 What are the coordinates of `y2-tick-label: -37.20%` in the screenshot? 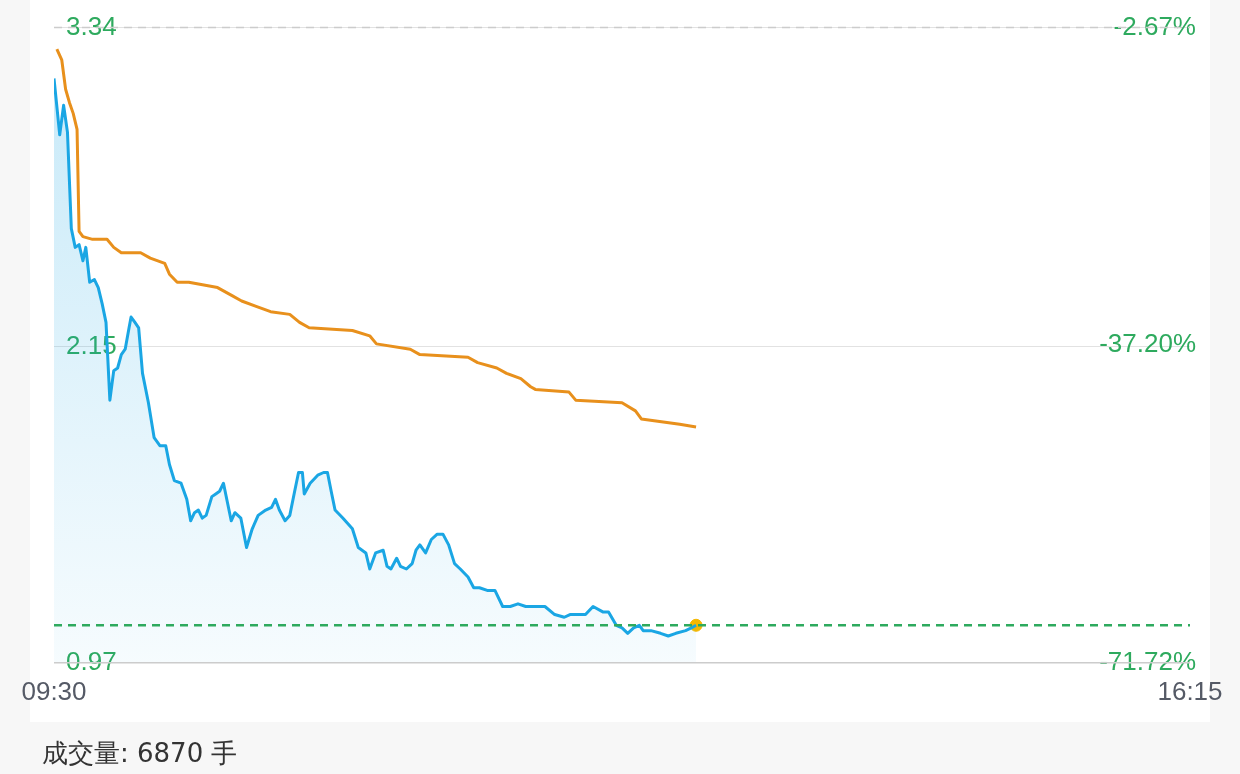 It's located at (1147, 343).